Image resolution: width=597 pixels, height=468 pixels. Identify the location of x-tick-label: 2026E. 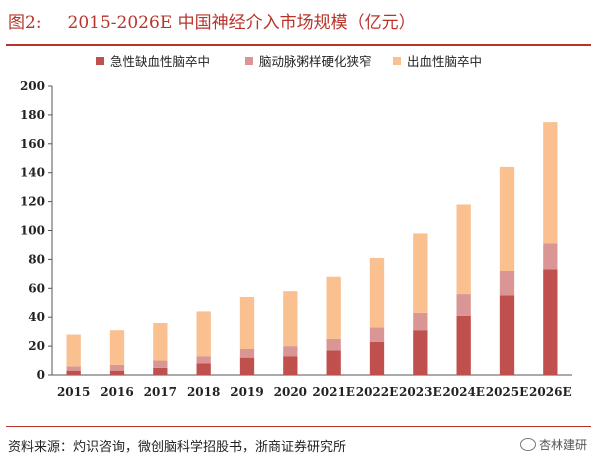
(550, 392).